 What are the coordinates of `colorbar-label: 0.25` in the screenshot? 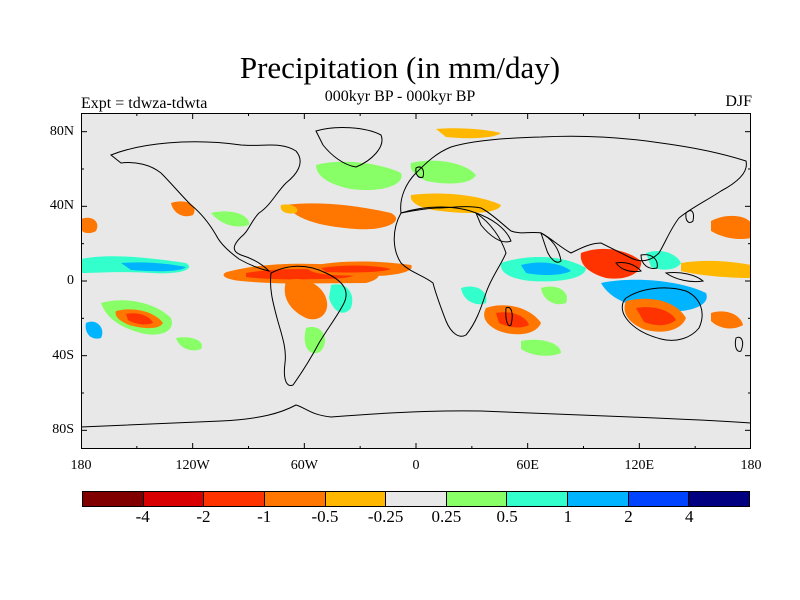 It's located at (446, 516).